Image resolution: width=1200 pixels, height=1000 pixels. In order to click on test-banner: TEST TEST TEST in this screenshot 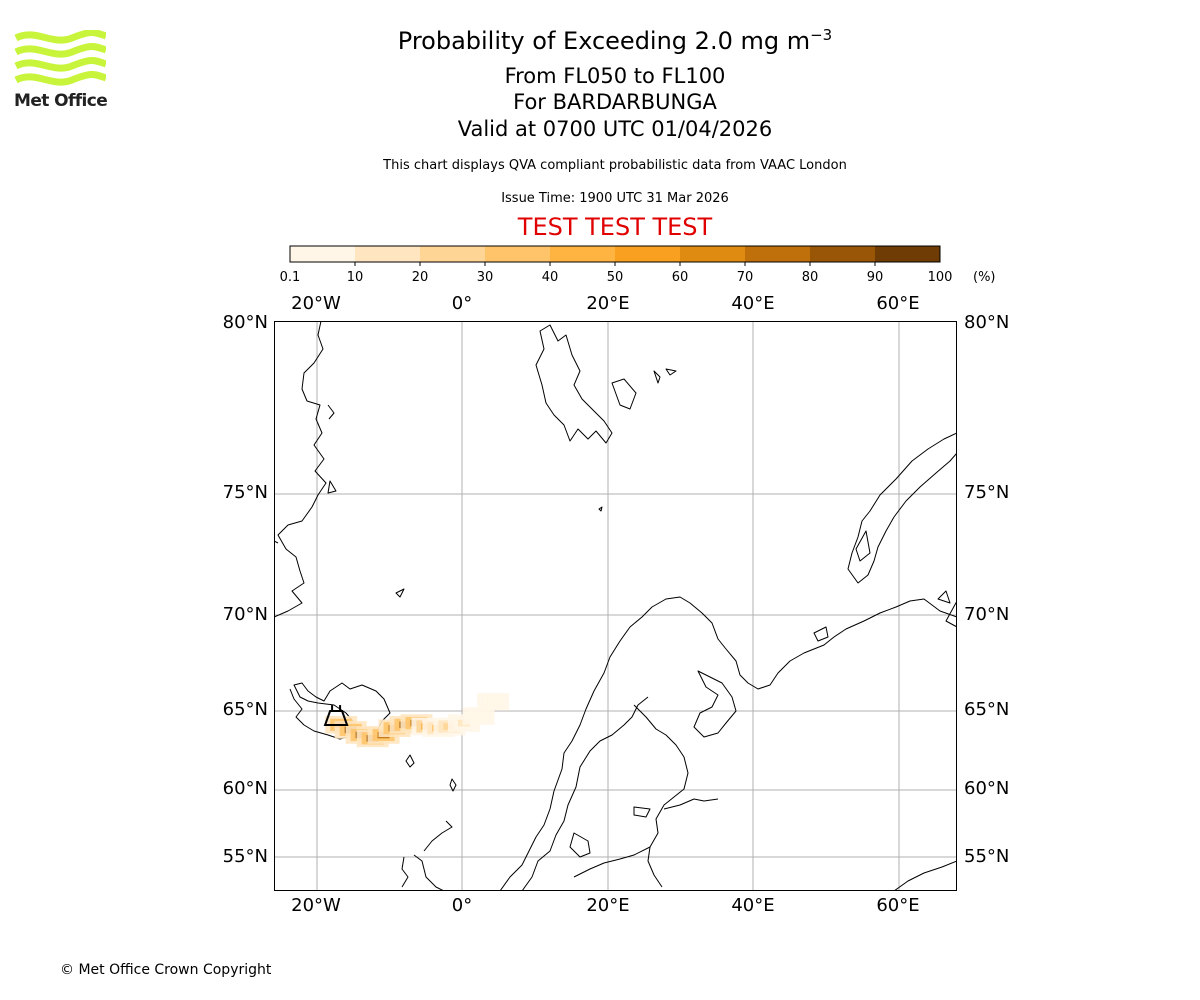, I will do `click(615, 227)`.